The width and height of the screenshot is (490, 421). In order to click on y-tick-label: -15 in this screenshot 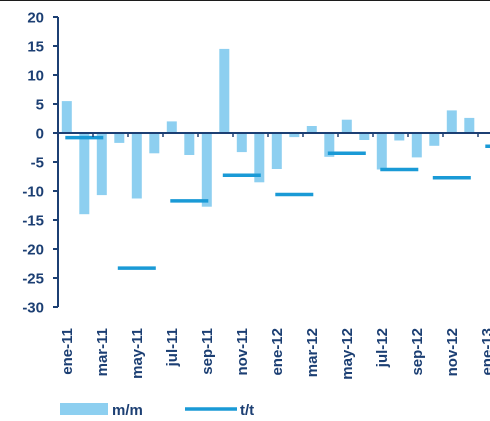, I will do `click(33, 221)`.